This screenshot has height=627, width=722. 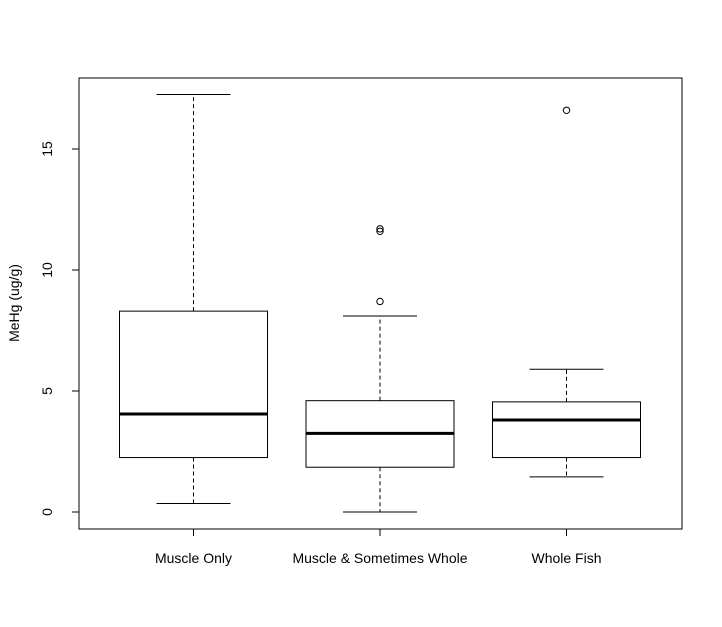 I want to click on y-tick-label: 5, so click(x=47, y=391).